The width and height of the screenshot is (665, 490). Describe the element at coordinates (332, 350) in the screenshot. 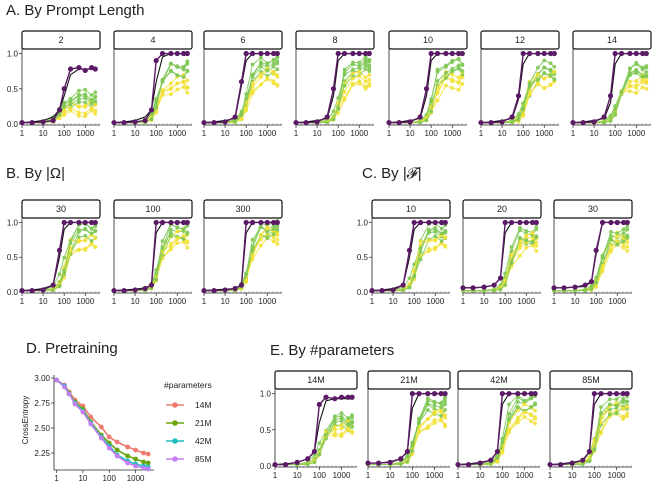

I see `panel-e-title: E. By #parameters` at that location.